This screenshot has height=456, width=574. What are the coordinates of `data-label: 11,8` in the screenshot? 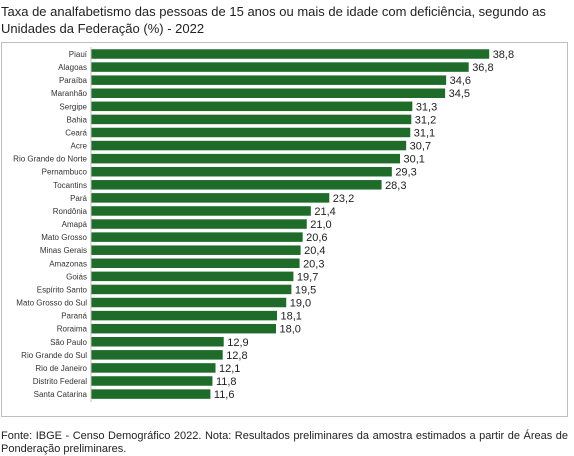 It's located at (226, 382).